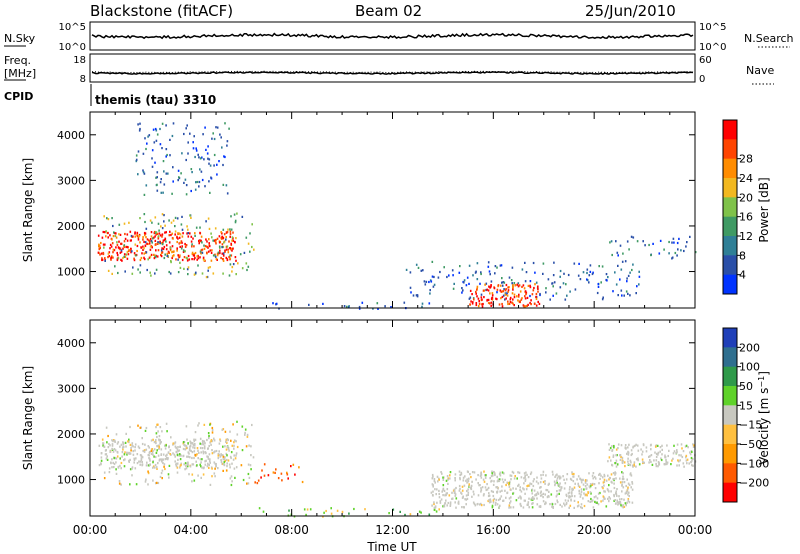  What do you see at coordinates (161, 11) in the screenshot?
I see `station-title: Blackstone (fitACF)` at bounding box center [161, 11].